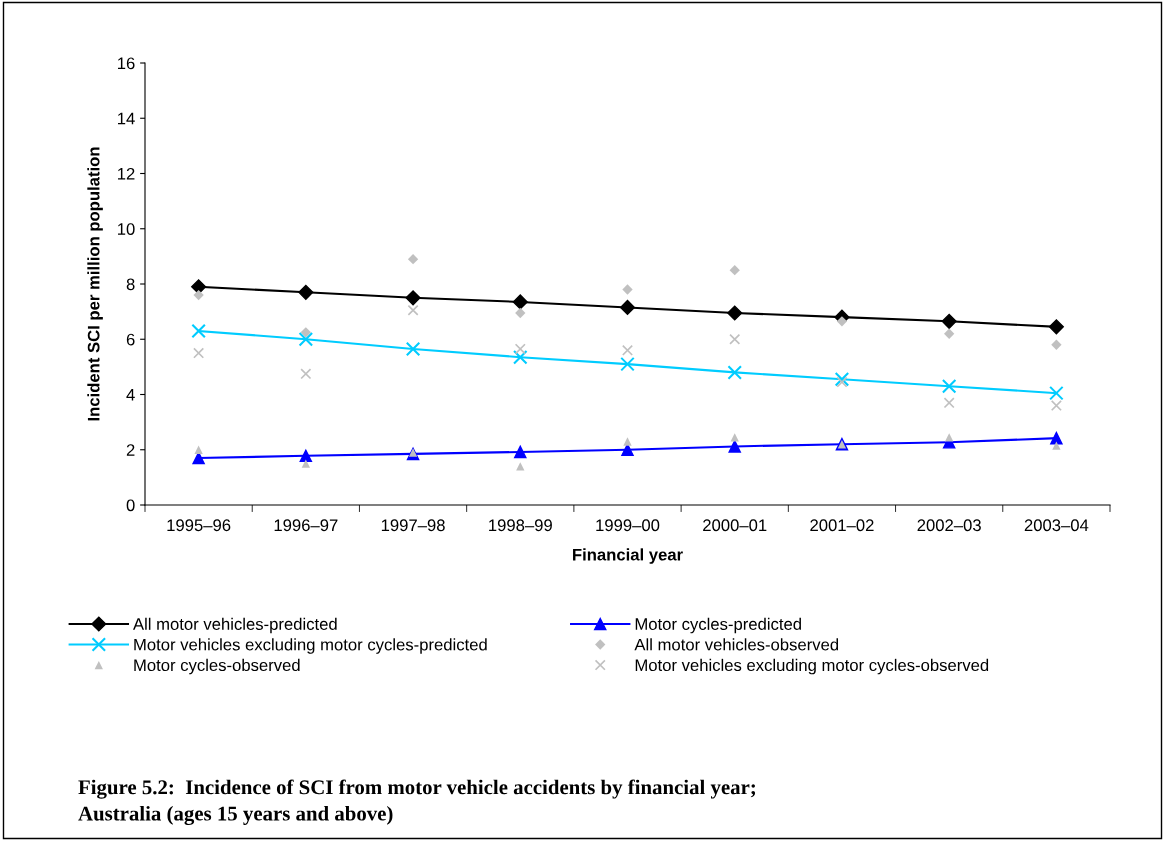 This screenshot has width=1165, height=841. I want to click on y-tick-label: 12, so click(126, 173).